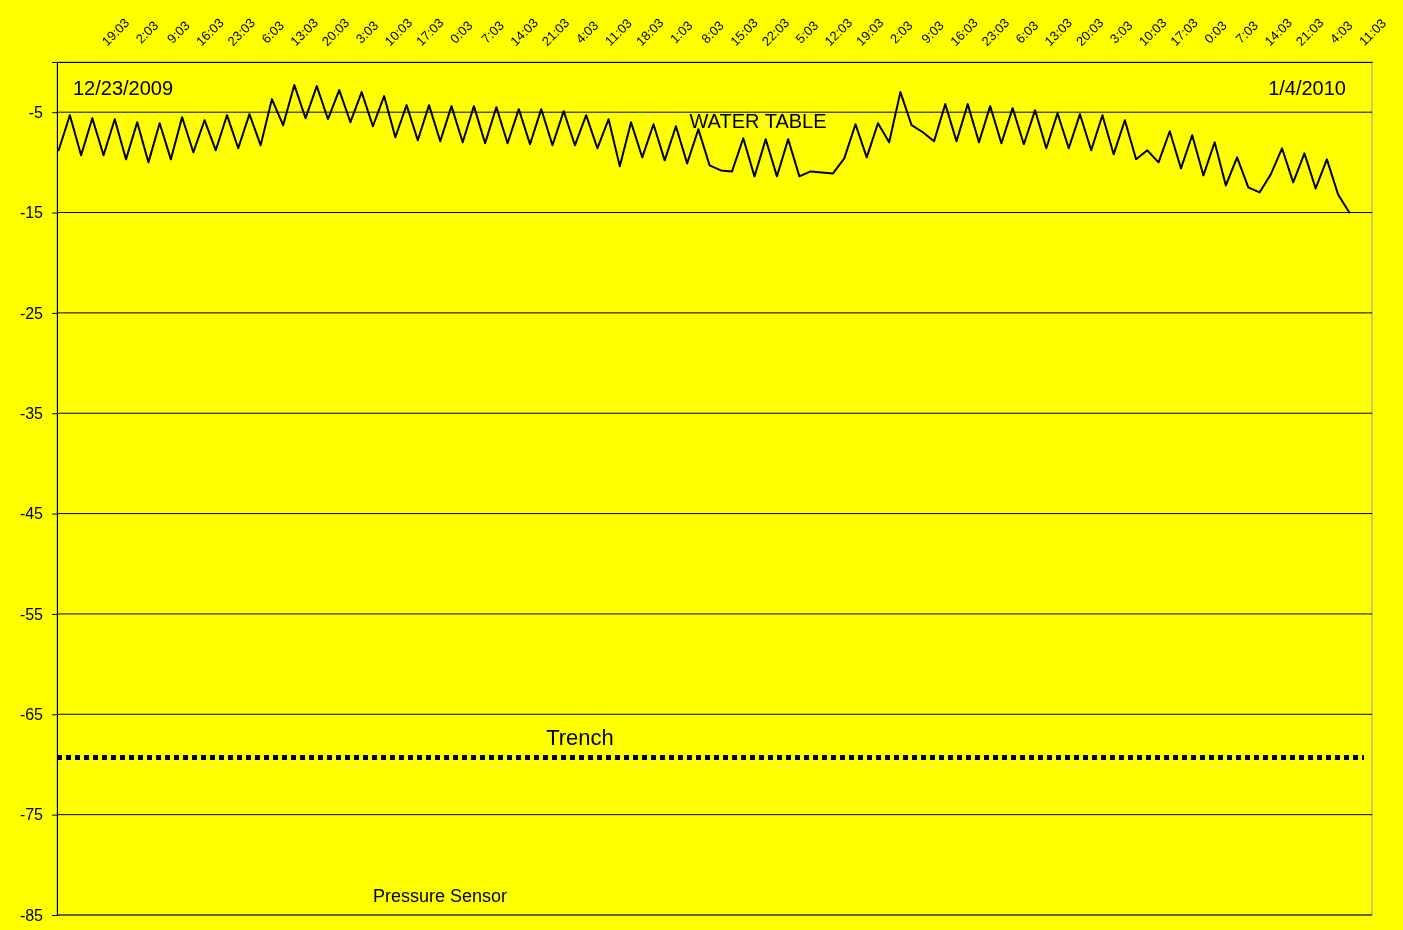  I want to click on y-tick-label: -15, so click(31, 213).